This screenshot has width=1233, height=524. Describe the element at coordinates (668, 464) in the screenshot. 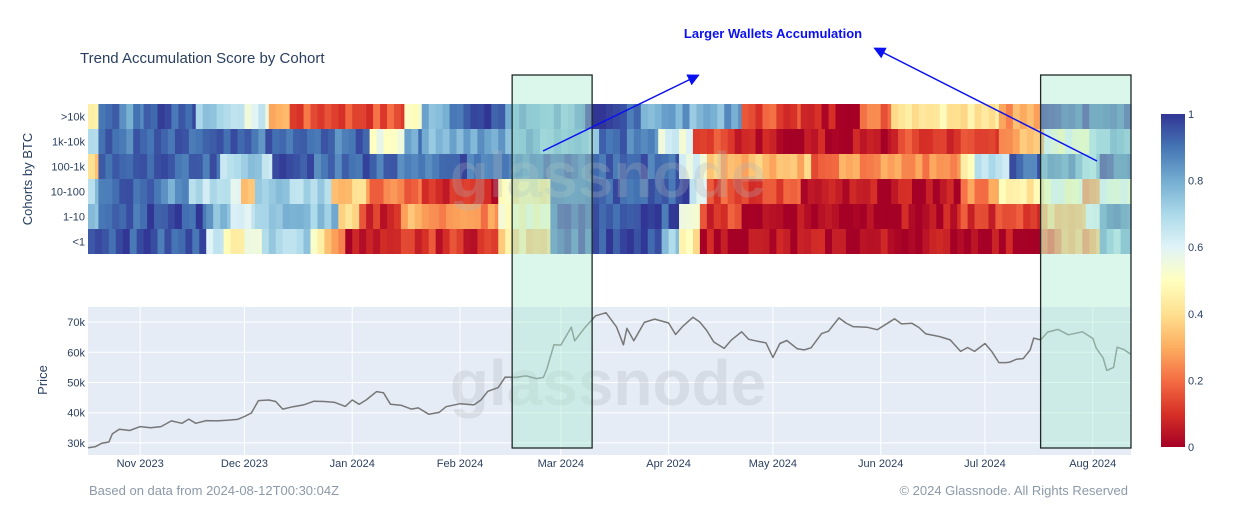

I see `x-tick-label: Apr 2024` at that location.